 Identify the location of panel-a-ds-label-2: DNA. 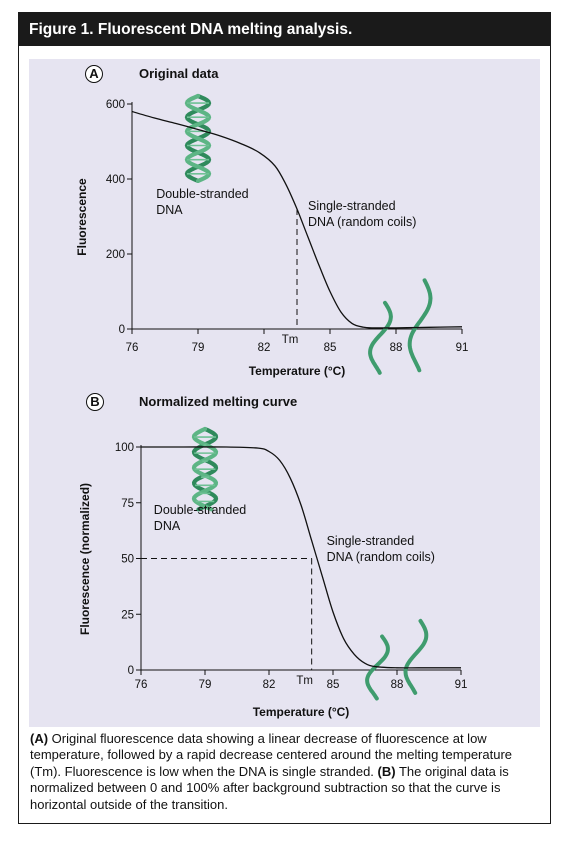
(169, 210).